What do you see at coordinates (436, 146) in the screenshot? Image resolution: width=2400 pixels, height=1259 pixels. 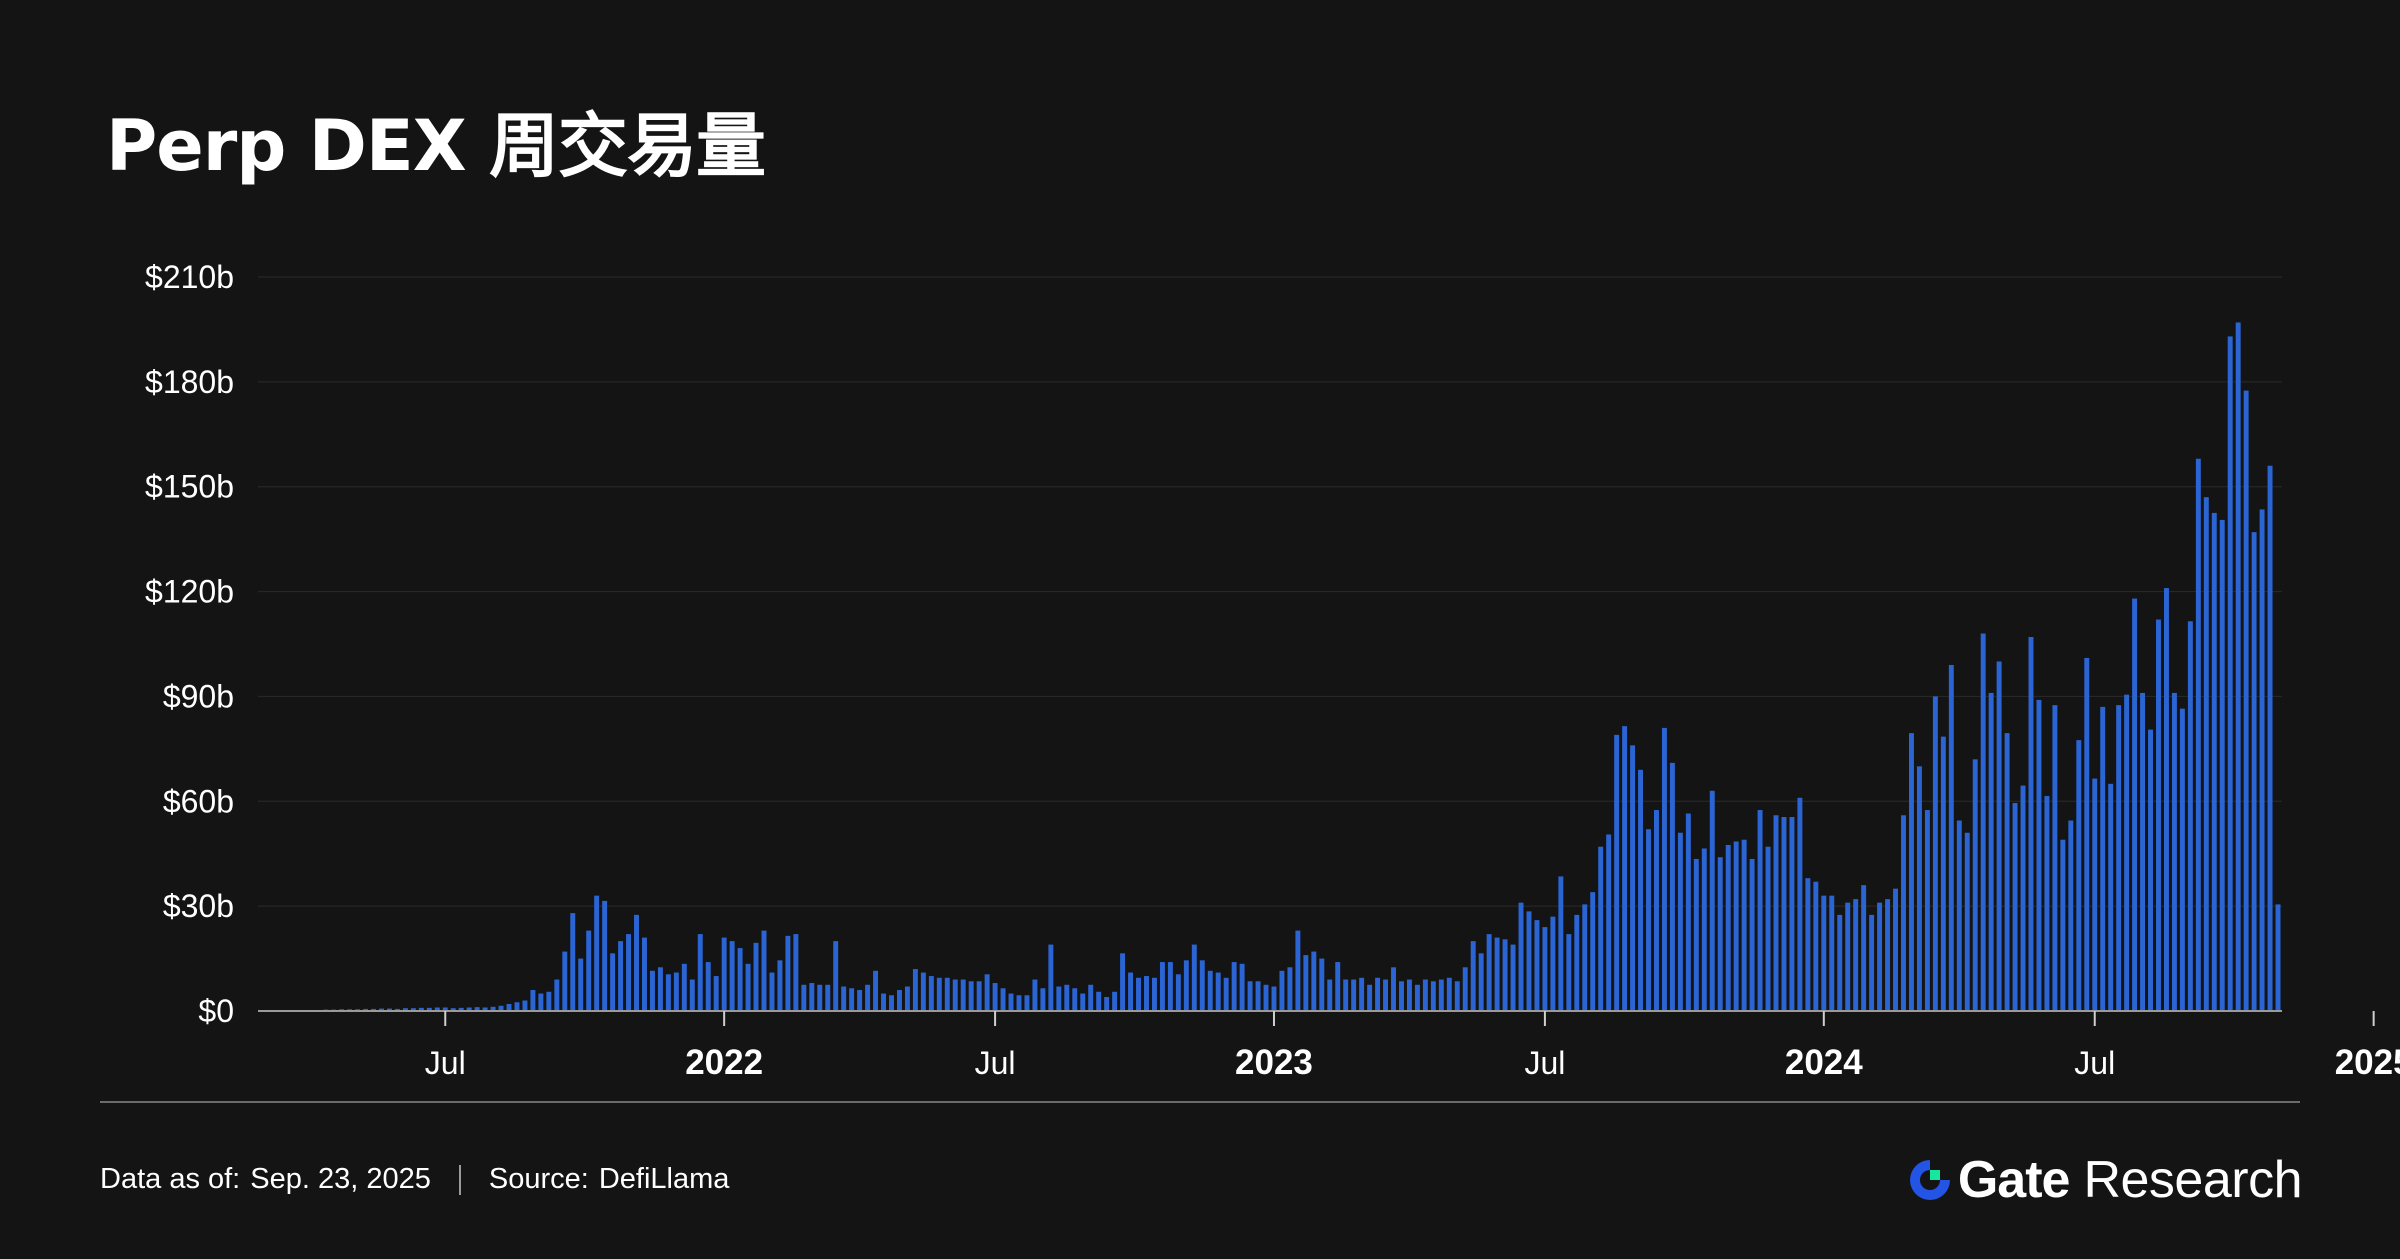 I see `page-title: Perp DEX 周交易量` at bounding box center [436, 146].